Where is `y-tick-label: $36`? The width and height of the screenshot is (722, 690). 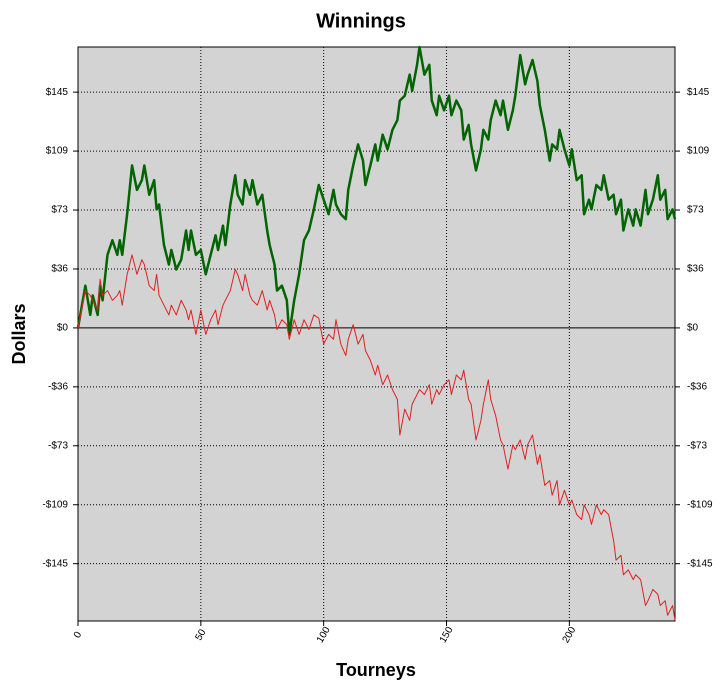 y-tick-label: $36 is located at coordinates (59, 269).